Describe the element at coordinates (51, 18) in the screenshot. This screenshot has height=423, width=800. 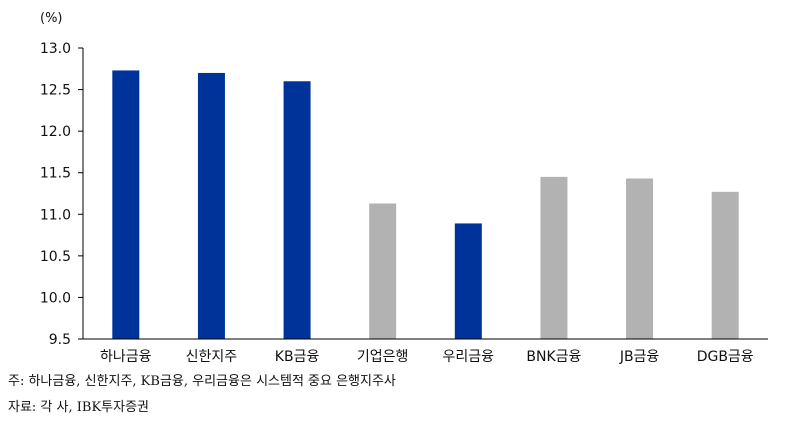
I see `y-axis-unit-label: (%)` at that location.